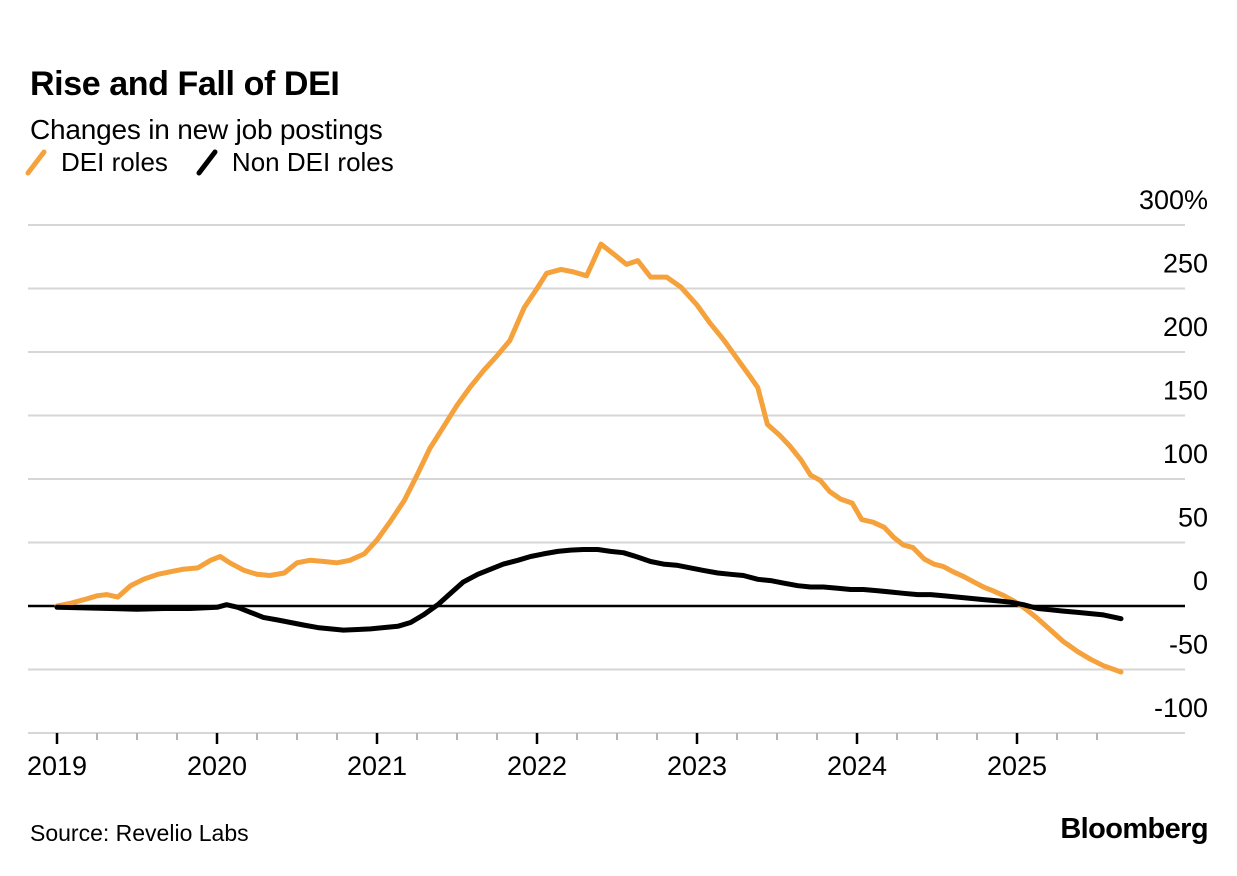 The width and height of the screenshot is (1237, 876). Describe the element at coordinates (1017, 766) in the screenshot. I see `svg-text: 2025` at that location.